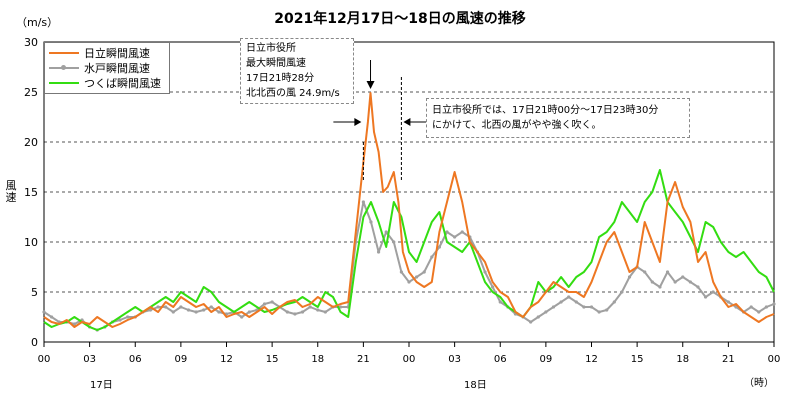 The image size is (800, 400). Describe the element at coordinates (297, 71) in the screenshot. I see `peak-annotation-box: 日立市役所 最大瞬間風速 17日21時28分 北北西の風 24.9m/s` at that location.